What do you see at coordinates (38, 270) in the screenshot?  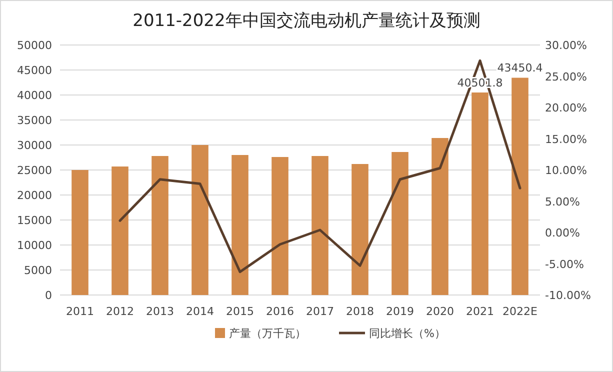 I see `y-tick-label: 5000` at bounding box center [38, 270].